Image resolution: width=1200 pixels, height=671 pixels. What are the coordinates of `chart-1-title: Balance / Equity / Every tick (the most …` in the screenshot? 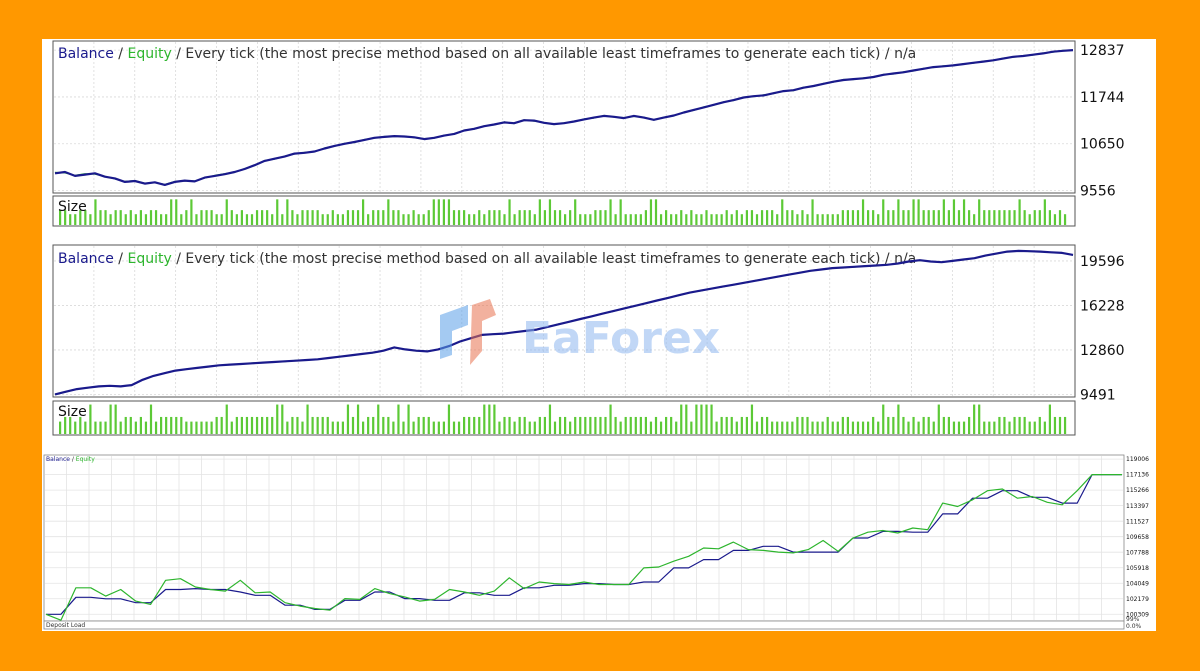 It's located at (487, 54).